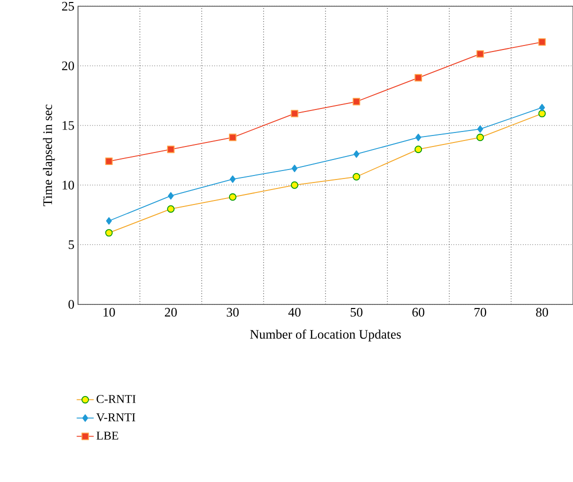  I want to click on y-tick-label: 10, so click(68, 185).